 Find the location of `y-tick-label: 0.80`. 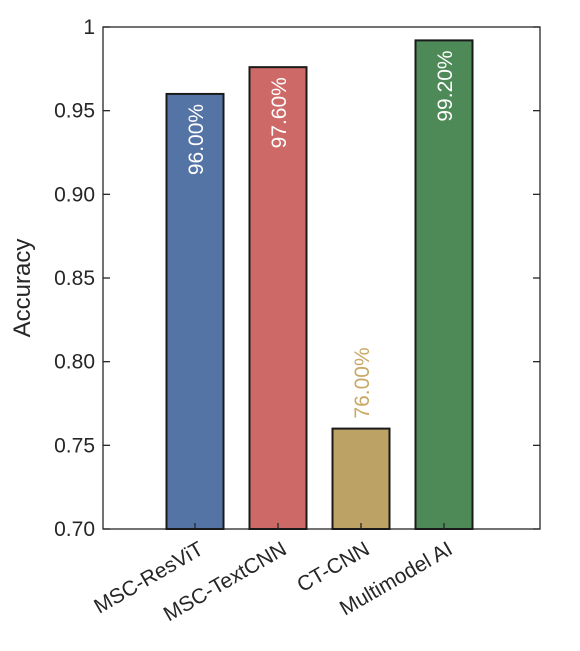

y-tick-label: 0.80 is located at coordinates (74, 362).